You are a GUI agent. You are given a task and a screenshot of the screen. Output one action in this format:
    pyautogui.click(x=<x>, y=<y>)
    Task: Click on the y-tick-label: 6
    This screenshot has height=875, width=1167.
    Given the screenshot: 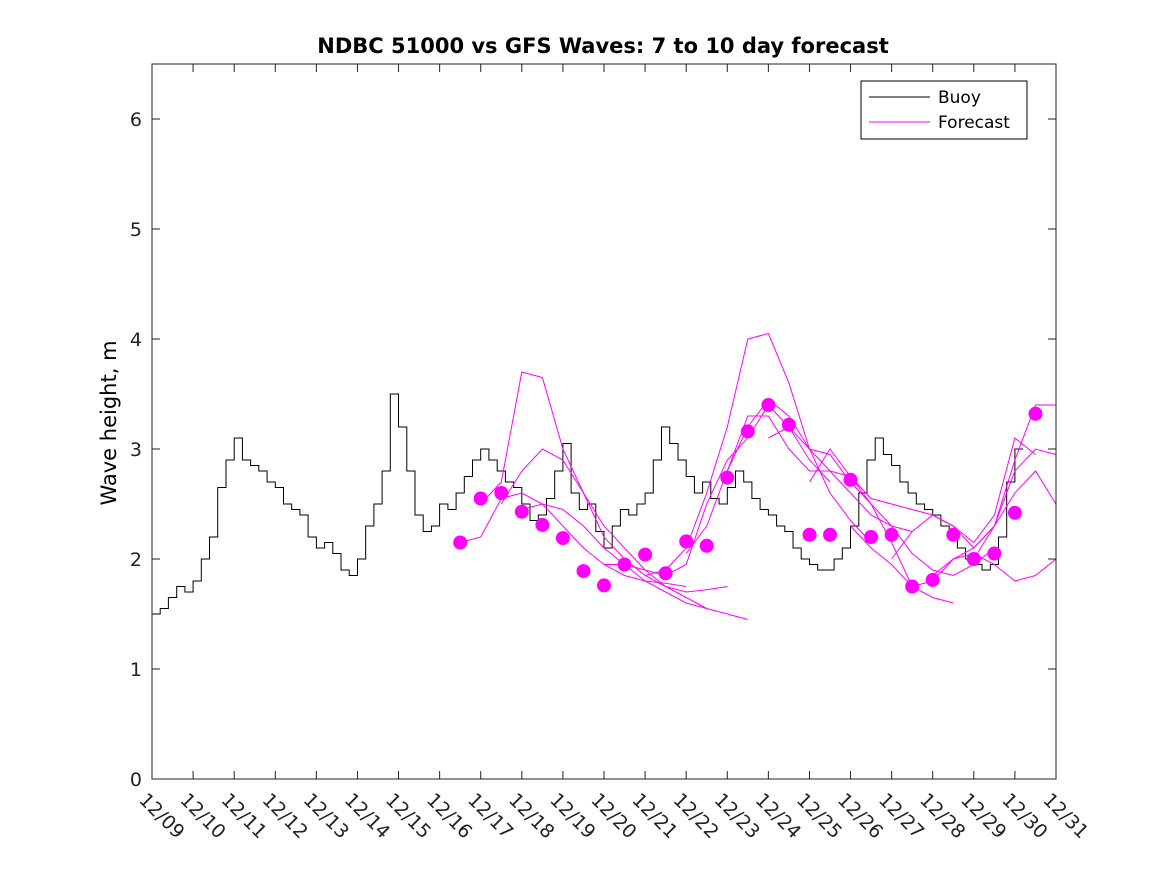 What is the action you would take?
    pyautogui.click(x=136, y=120)
    